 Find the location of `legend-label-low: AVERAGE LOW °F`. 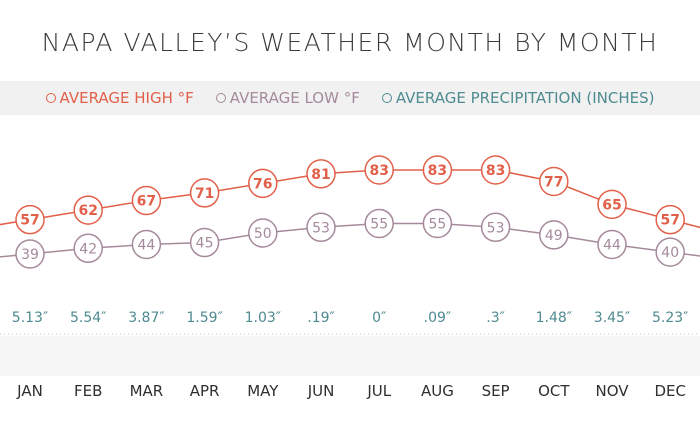

legend-label-low: AVERAGE LOW °F is located at coordinates (294, 98).